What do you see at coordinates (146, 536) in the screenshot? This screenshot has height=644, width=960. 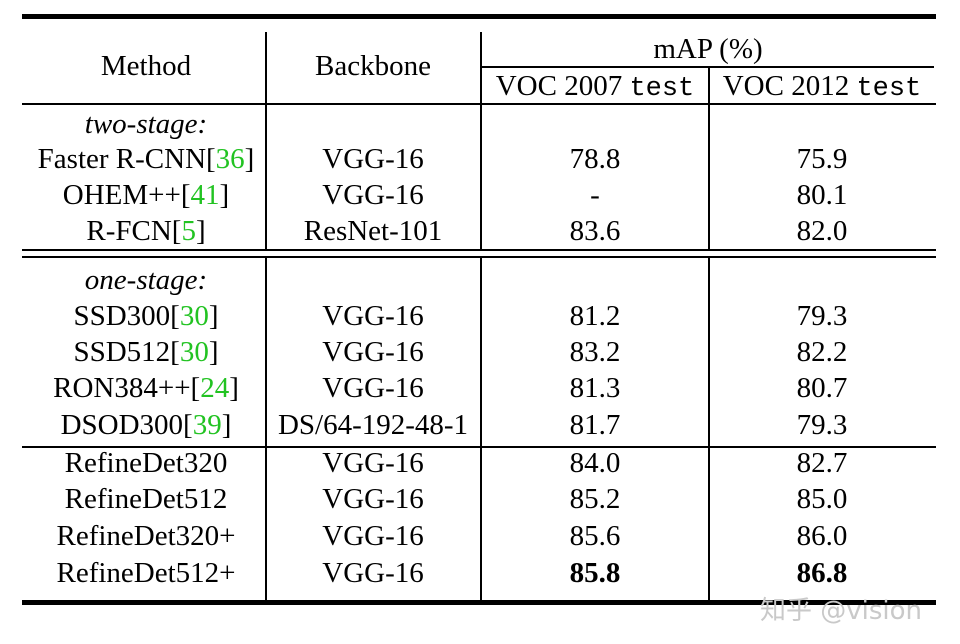 I see `row-method: RefineDet320+` at bounding box center [146, 536].